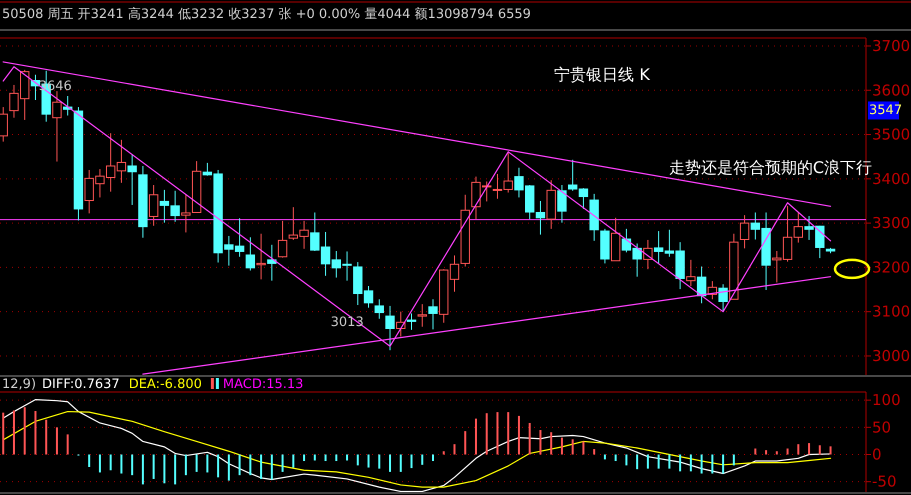 The height and width of the screenshot is (495, 911). Describe the element at coordinates (891, 45) in the screenshot. I see `y-tick-label: 3700` at that location.